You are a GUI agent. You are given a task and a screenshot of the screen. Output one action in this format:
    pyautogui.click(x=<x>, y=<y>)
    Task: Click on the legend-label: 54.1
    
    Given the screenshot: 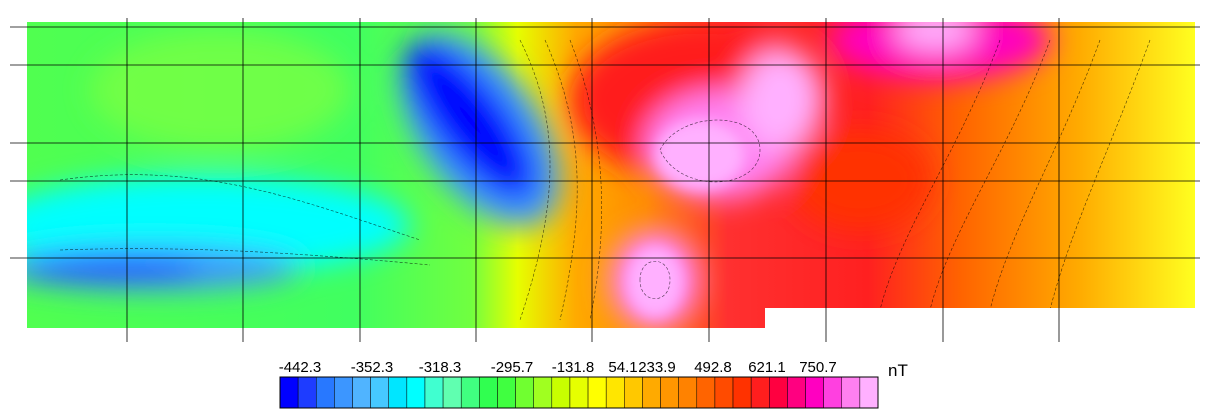 What is the action you would take?
    pyautogui.click(x=622, y=367)
    